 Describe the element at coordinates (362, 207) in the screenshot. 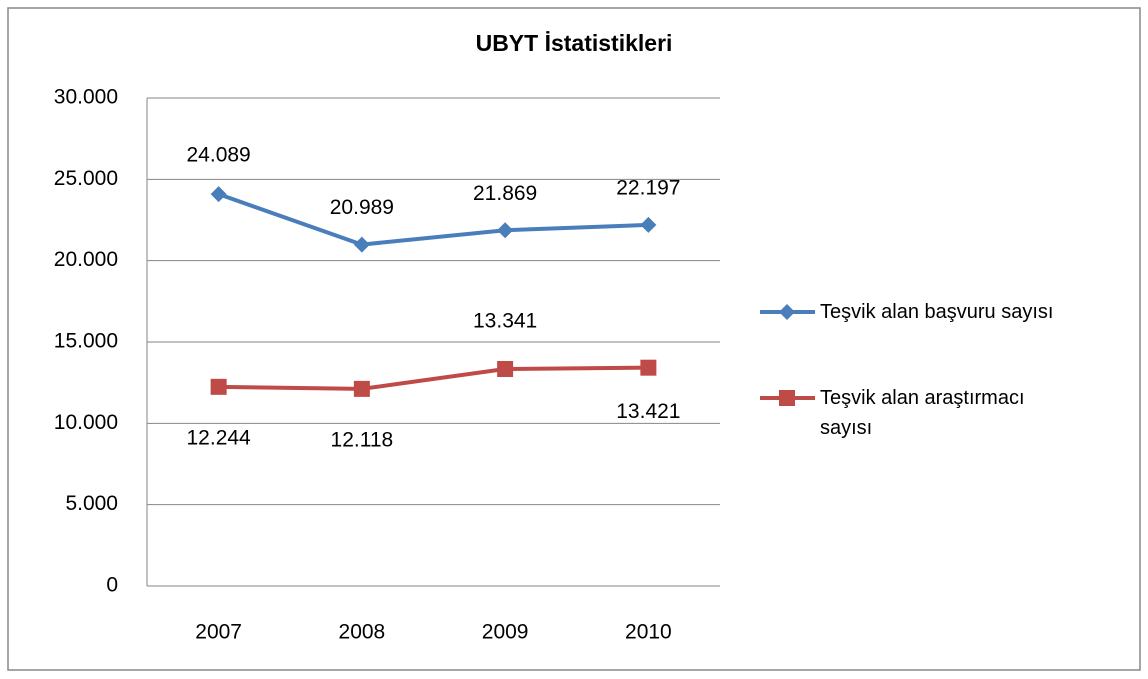

I see `data-label: 20.989` at that location.